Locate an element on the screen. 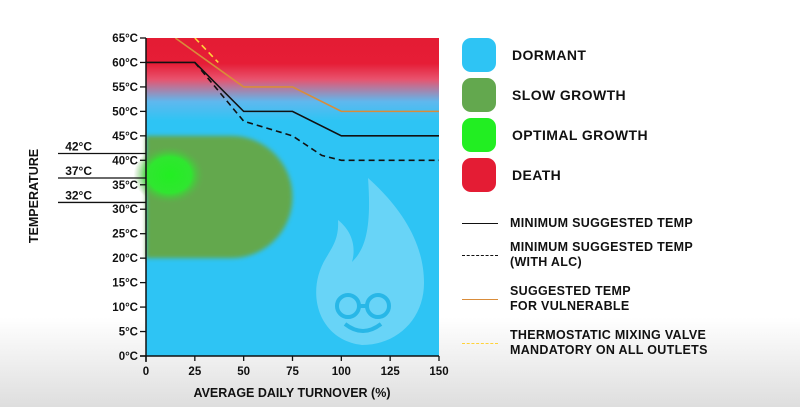 Image resolution: width=800 pixels, height=407 pixels. legend-zone-label: DEATH is located at coordinates (537, 175).